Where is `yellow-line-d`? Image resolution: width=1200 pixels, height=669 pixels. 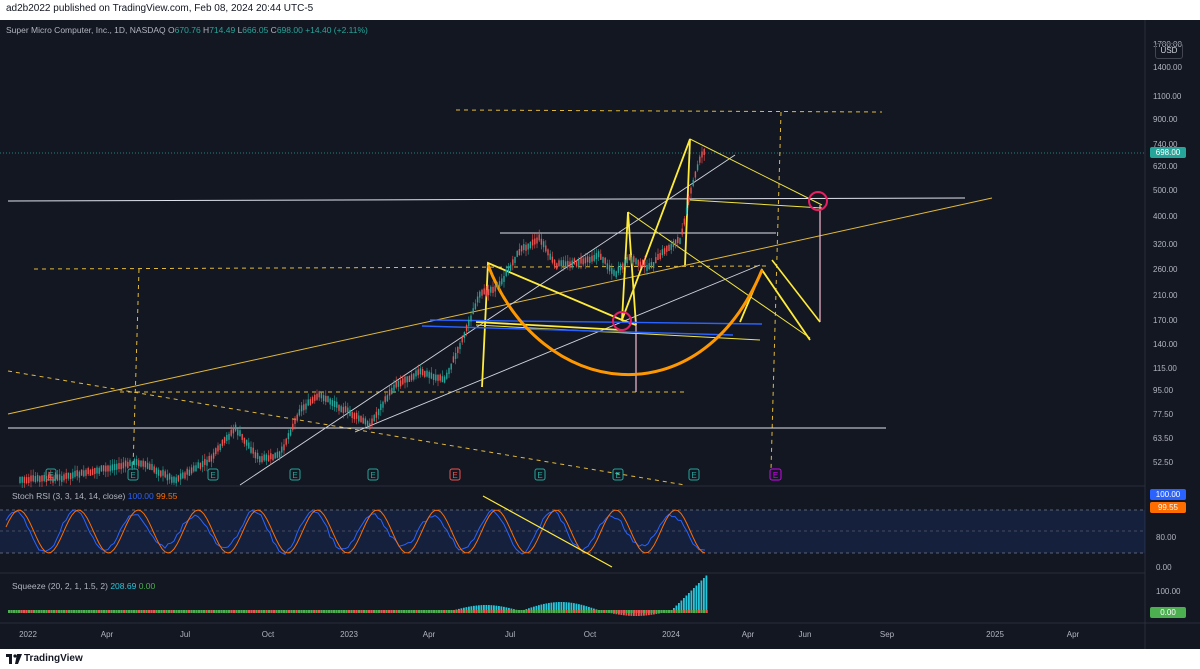
yellow-line-d is located at coordinates (618, 332).